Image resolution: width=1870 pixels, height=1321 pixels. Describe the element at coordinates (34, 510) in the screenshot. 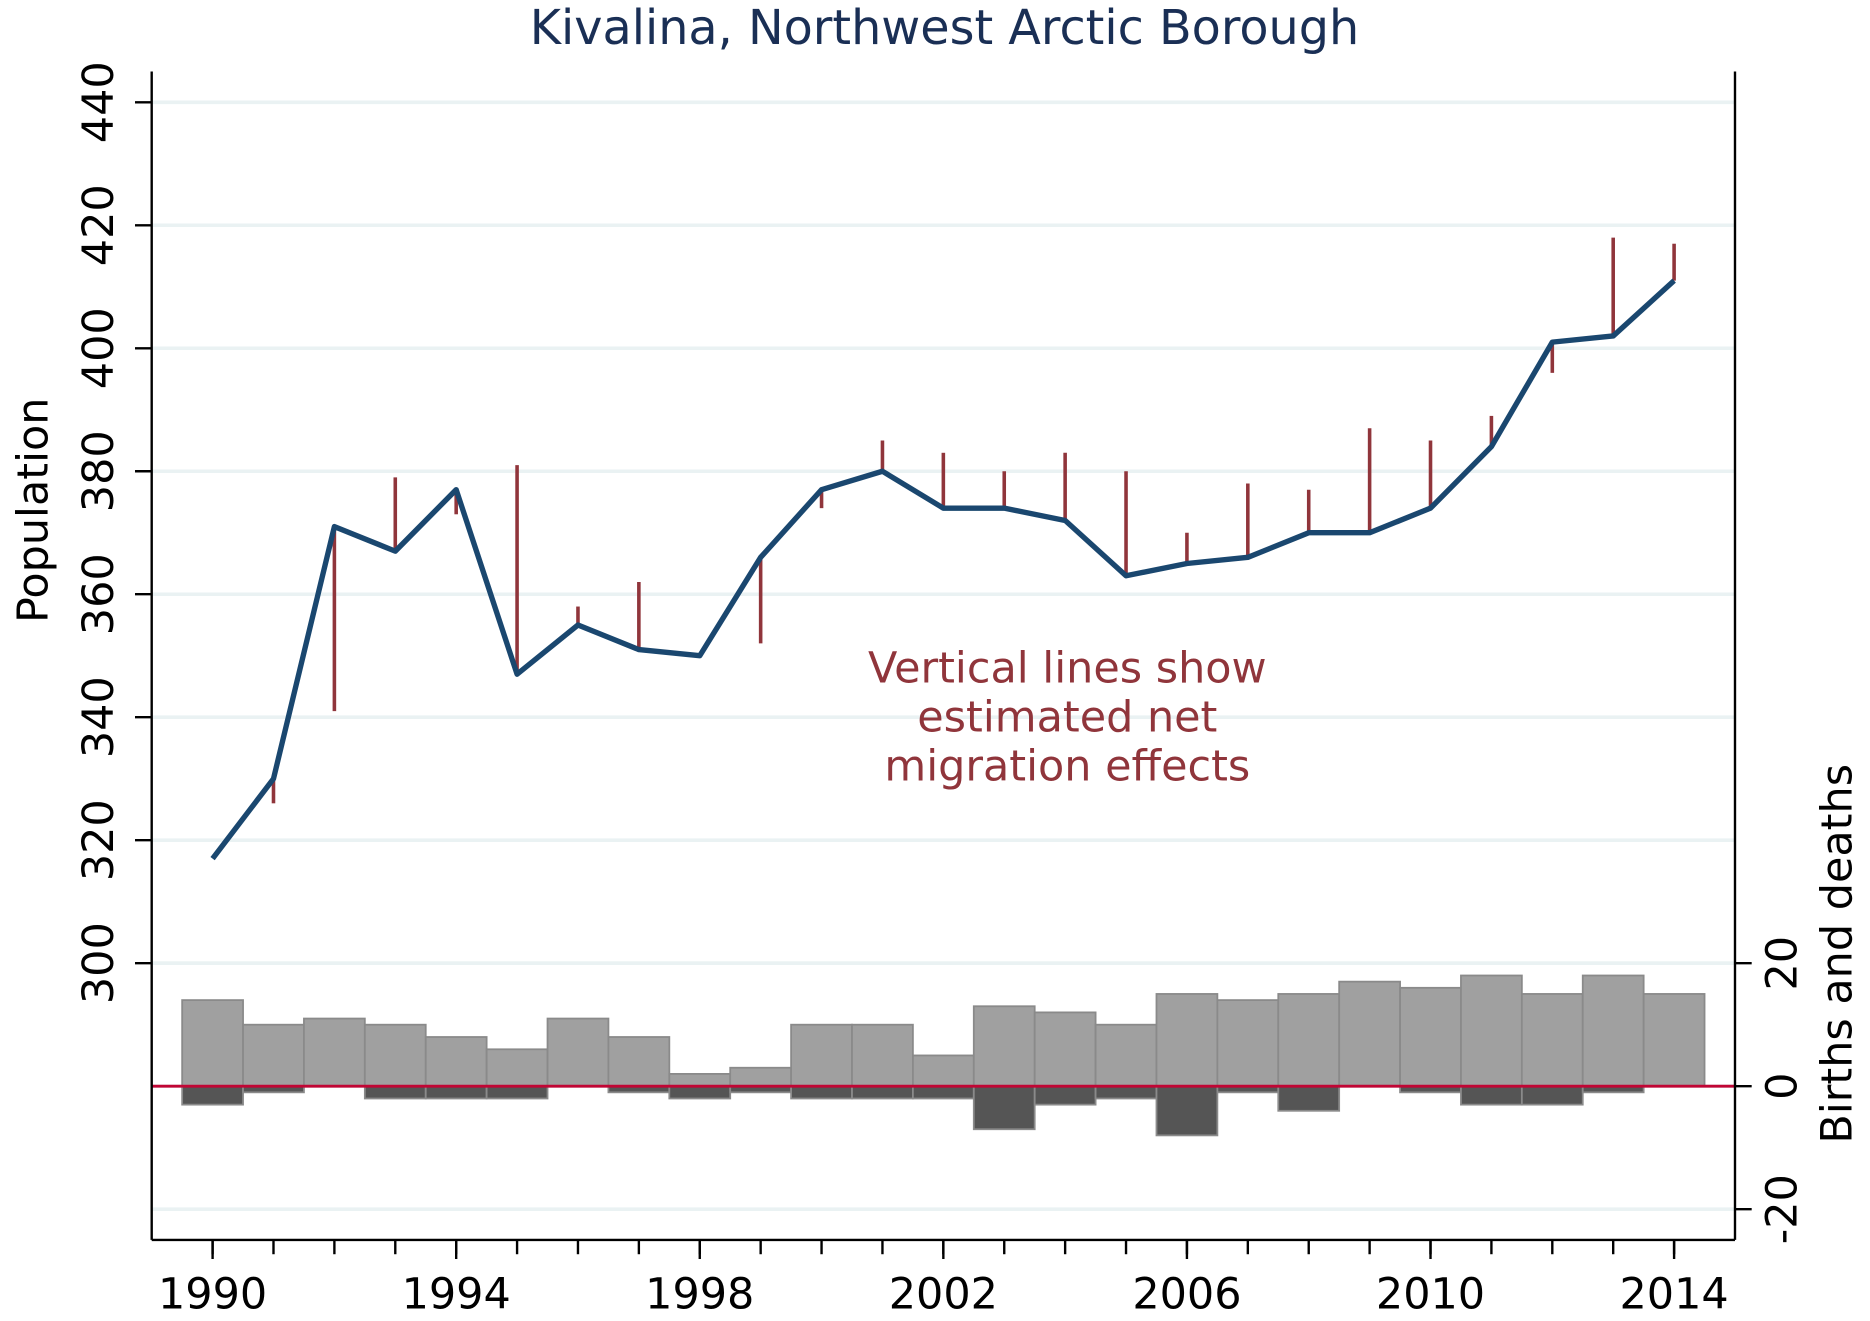

I see `y-axis-label: Population` at that location.